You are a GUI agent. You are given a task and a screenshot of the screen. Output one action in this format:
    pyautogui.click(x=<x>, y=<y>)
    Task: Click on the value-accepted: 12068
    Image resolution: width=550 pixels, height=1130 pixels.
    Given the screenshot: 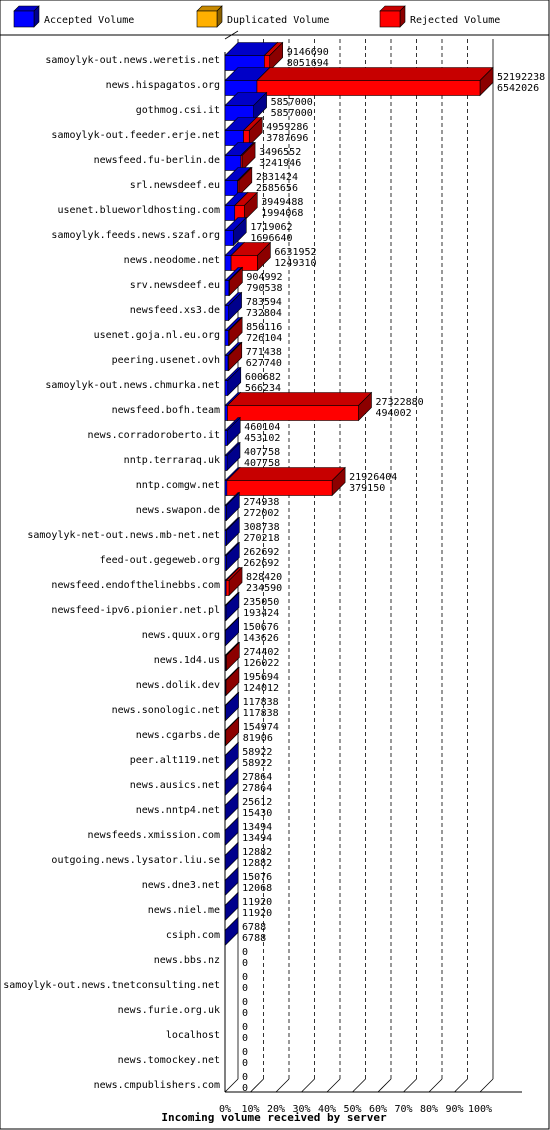 What is the action you would take?
    pyautogui.click(x=257, y=888)
    